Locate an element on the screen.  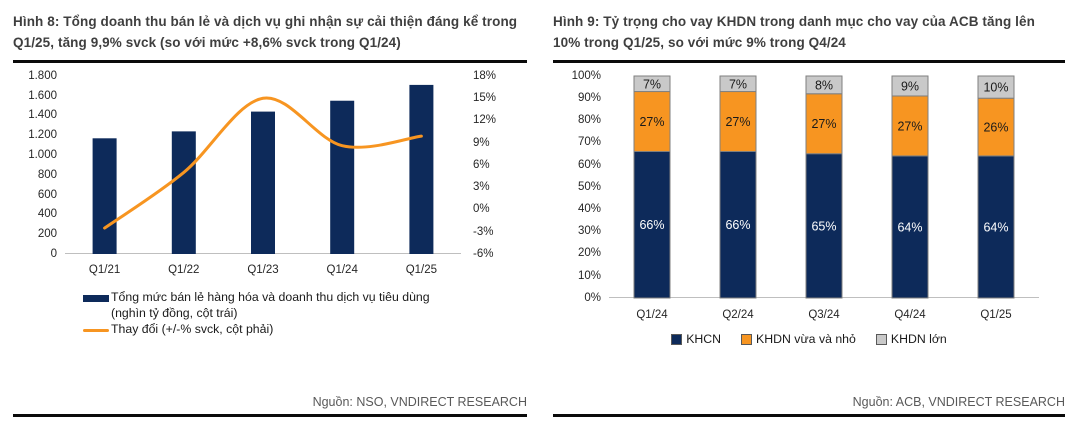
right-axis-tick-label: 3% is located at coordinates (481, 187).